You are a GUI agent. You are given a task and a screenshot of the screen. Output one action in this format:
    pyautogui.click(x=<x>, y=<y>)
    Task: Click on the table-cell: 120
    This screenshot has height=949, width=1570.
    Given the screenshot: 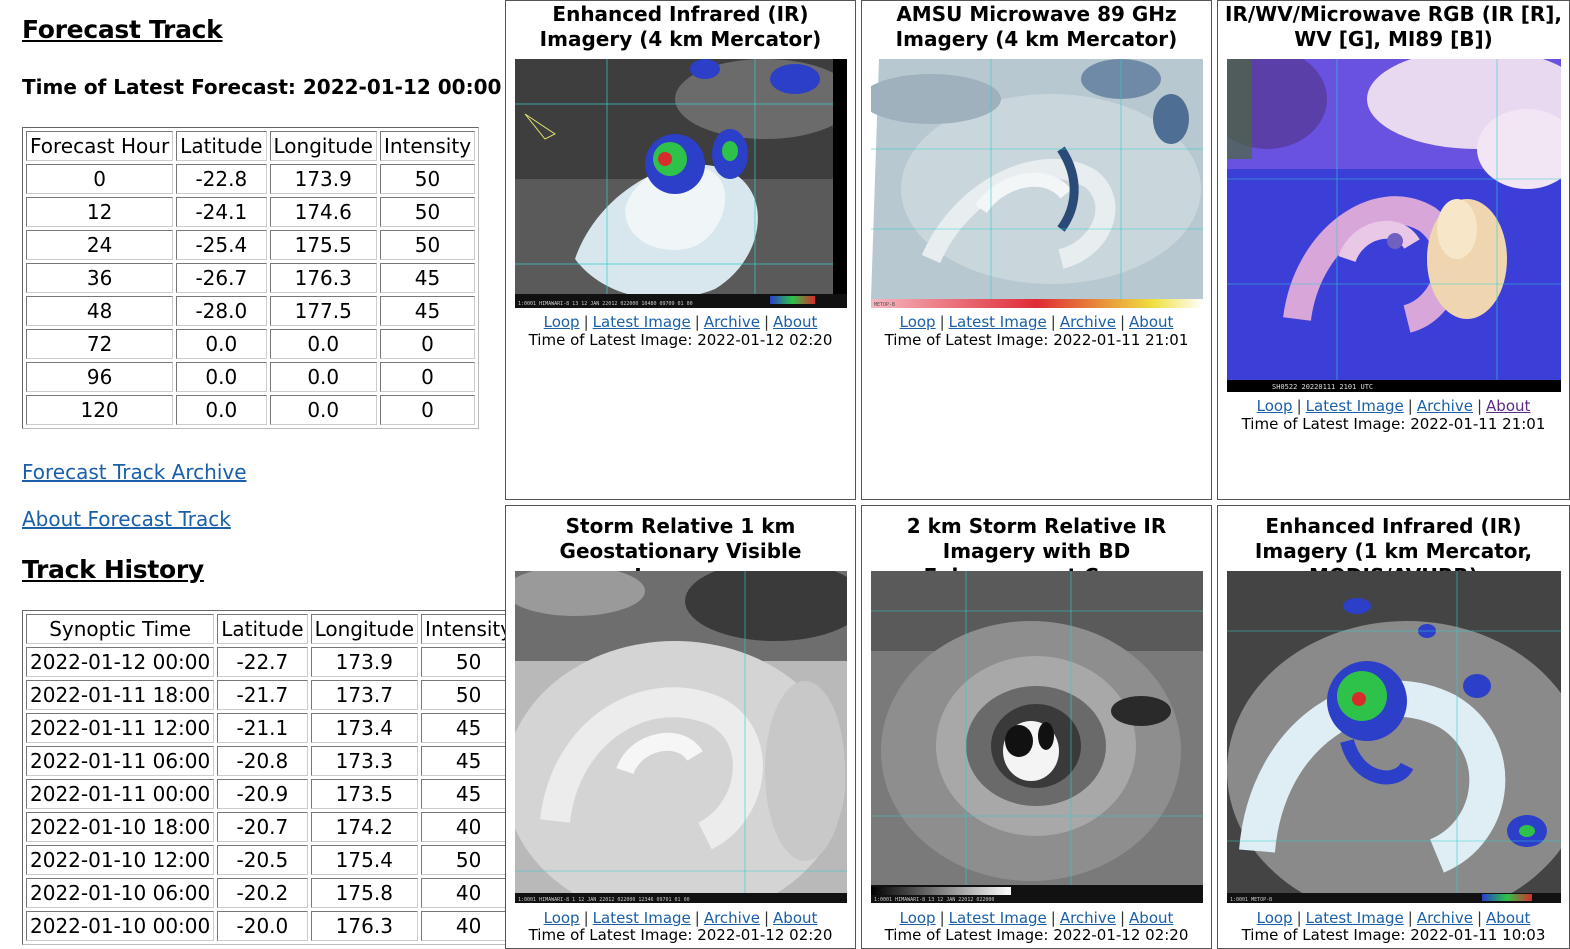 What is the action you would take?
    pyautogui.click(x=100, y=410)
    